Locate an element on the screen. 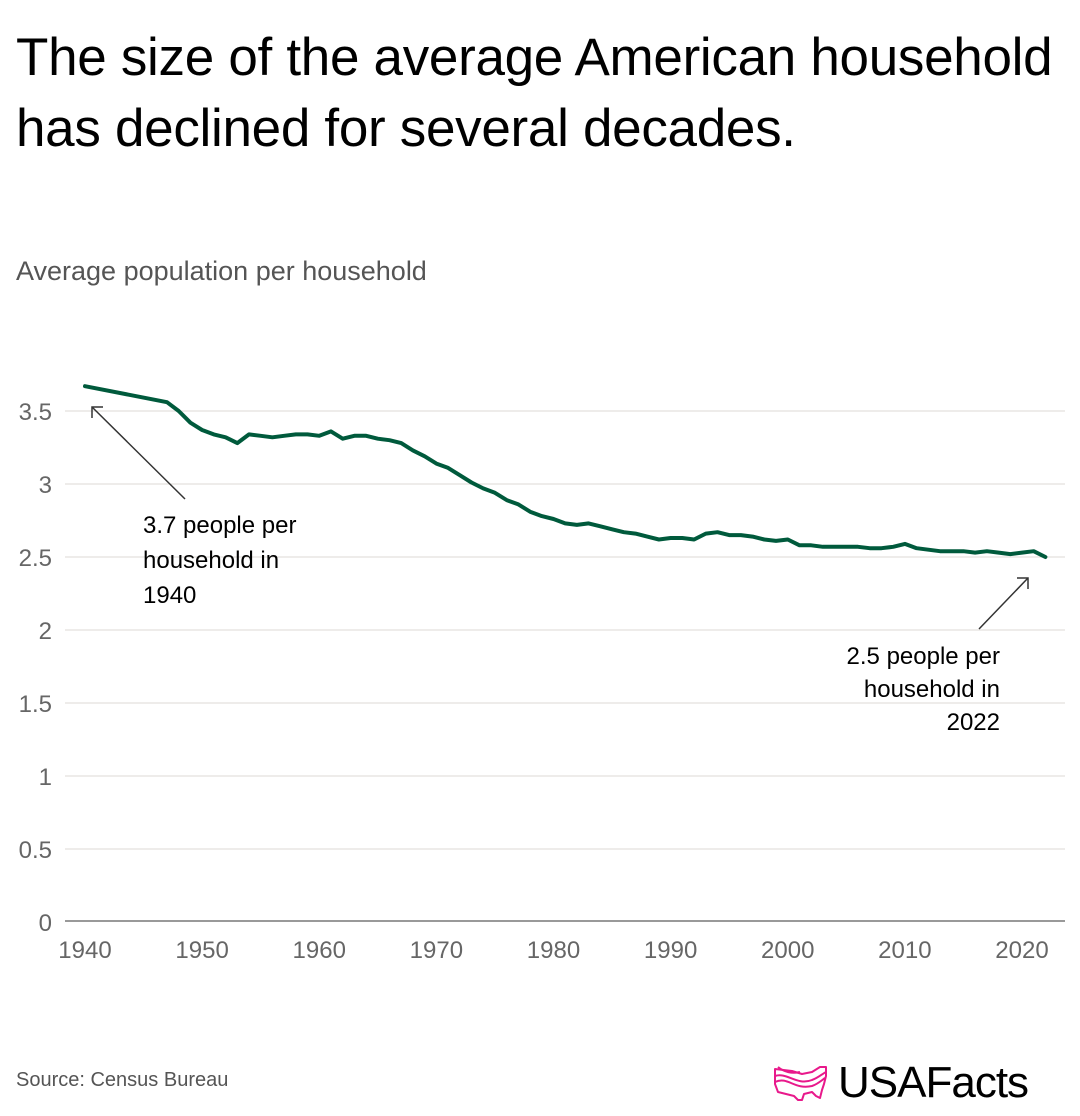  x-axis-ticks: 1940 1950 1960 1970 1980 1990 2000 2010 2020 is located at coordinates (553, 950).